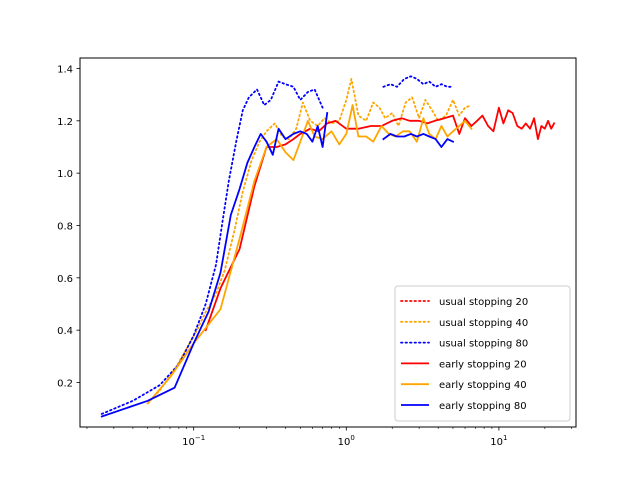 Image resolution: width=640 pixels, height=480 pixels. I want to click on legend-label: usual stopping 40, so click(483, 323).